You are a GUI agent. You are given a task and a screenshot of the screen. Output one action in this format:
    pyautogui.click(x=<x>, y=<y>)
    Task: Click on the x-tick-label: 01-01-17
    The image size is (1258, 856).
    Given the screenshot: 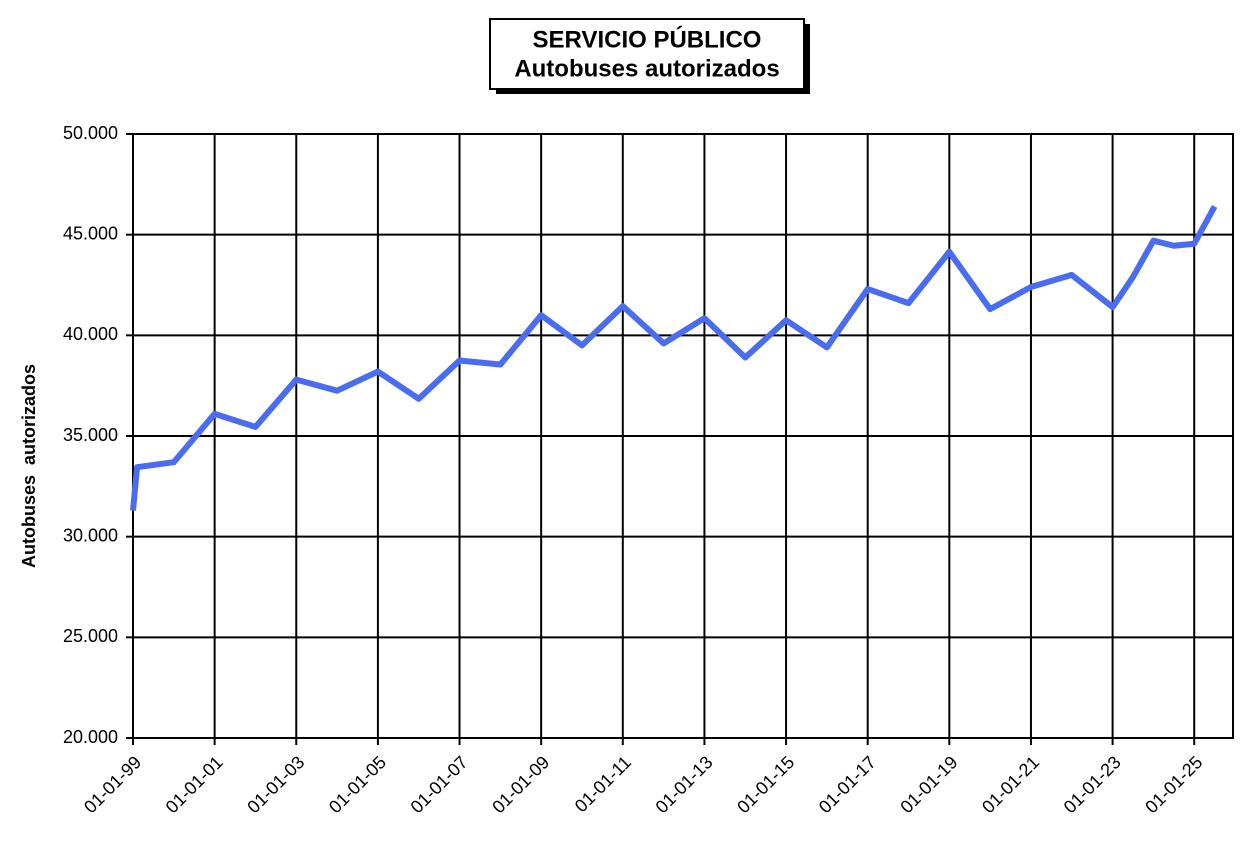 What is the action you would take?
    pyautogui.click(x=847, y=784)
    